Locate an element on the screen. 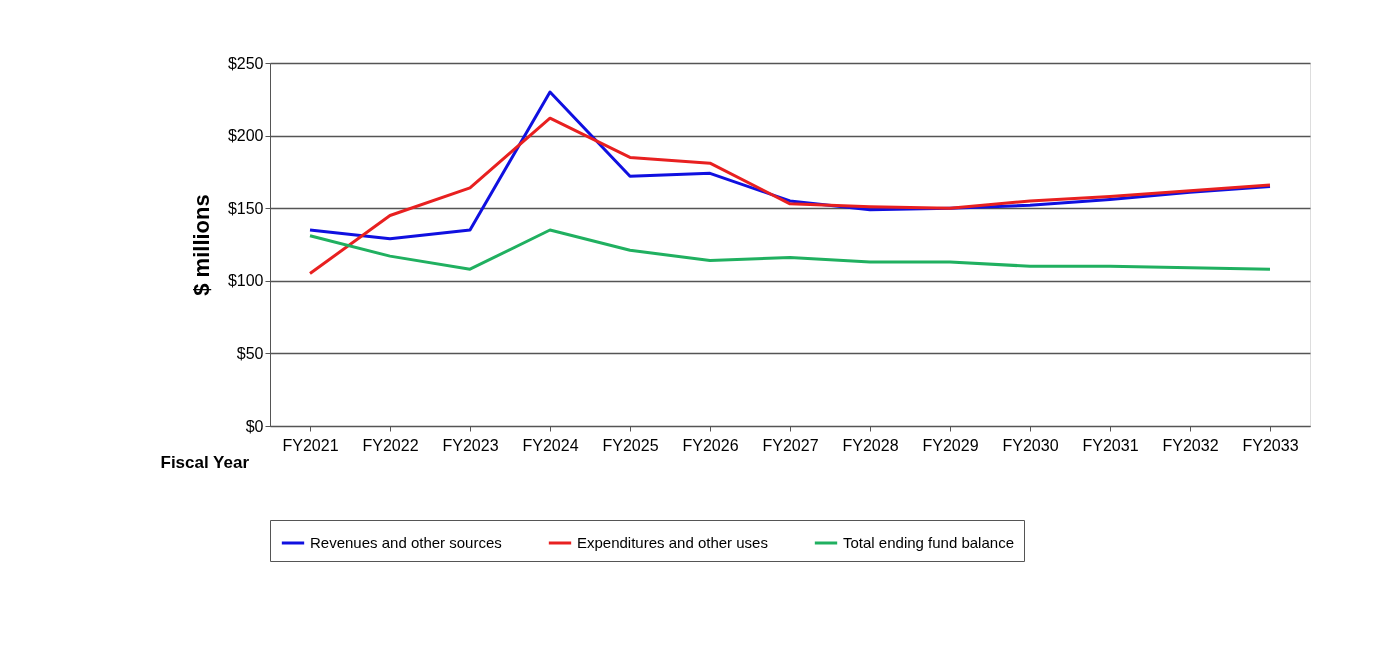  legend-label: Expenditures and other uses is located at coordinates (672, 542).